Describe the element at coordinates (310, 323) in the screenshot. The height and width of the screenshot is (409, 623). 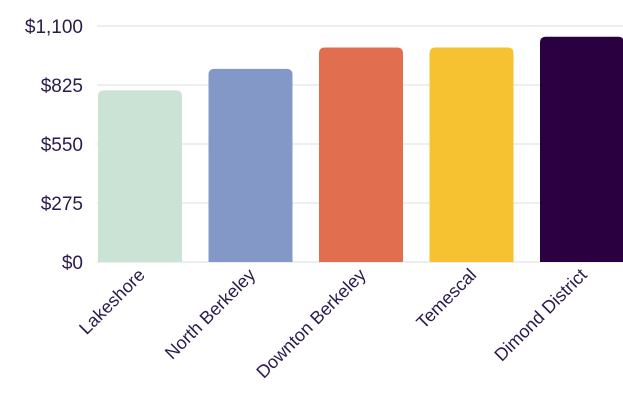
I see `x-category-label: Downton Berkeley` at that location.